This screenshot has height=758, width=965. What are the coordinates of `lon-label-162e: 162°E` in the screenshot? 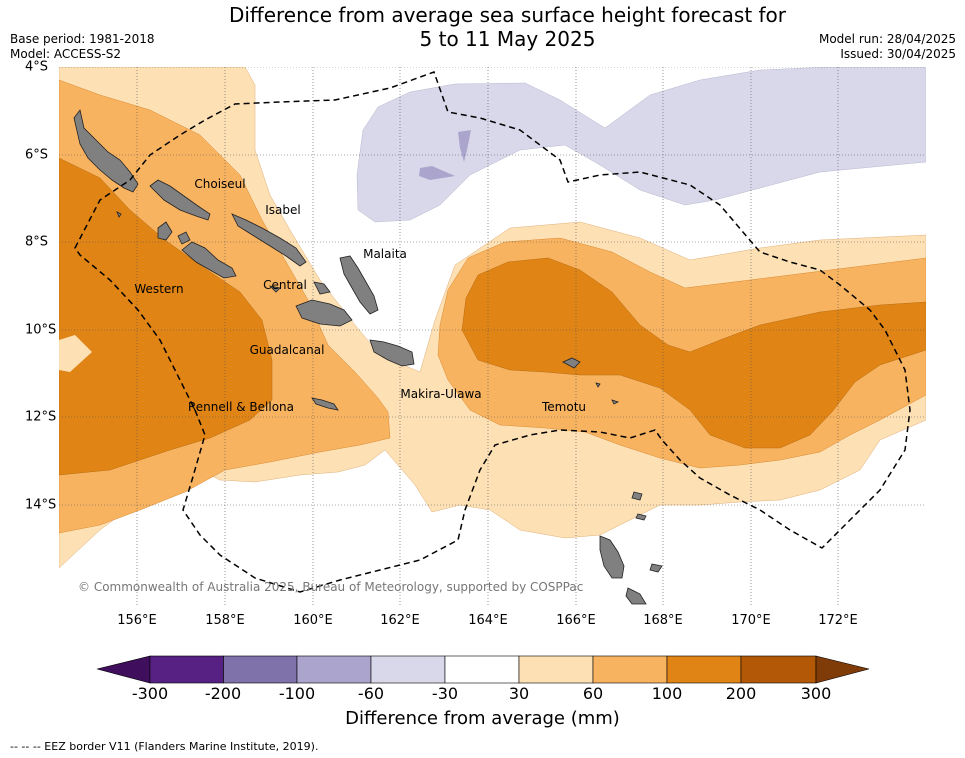 It's located at (400, 620).